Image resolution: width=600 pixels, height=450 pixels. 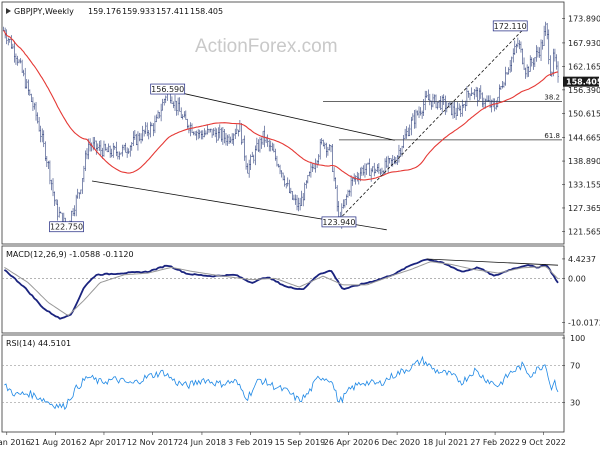 I want to click on price-tick-label: 150.615, so click(x=584, y=113).